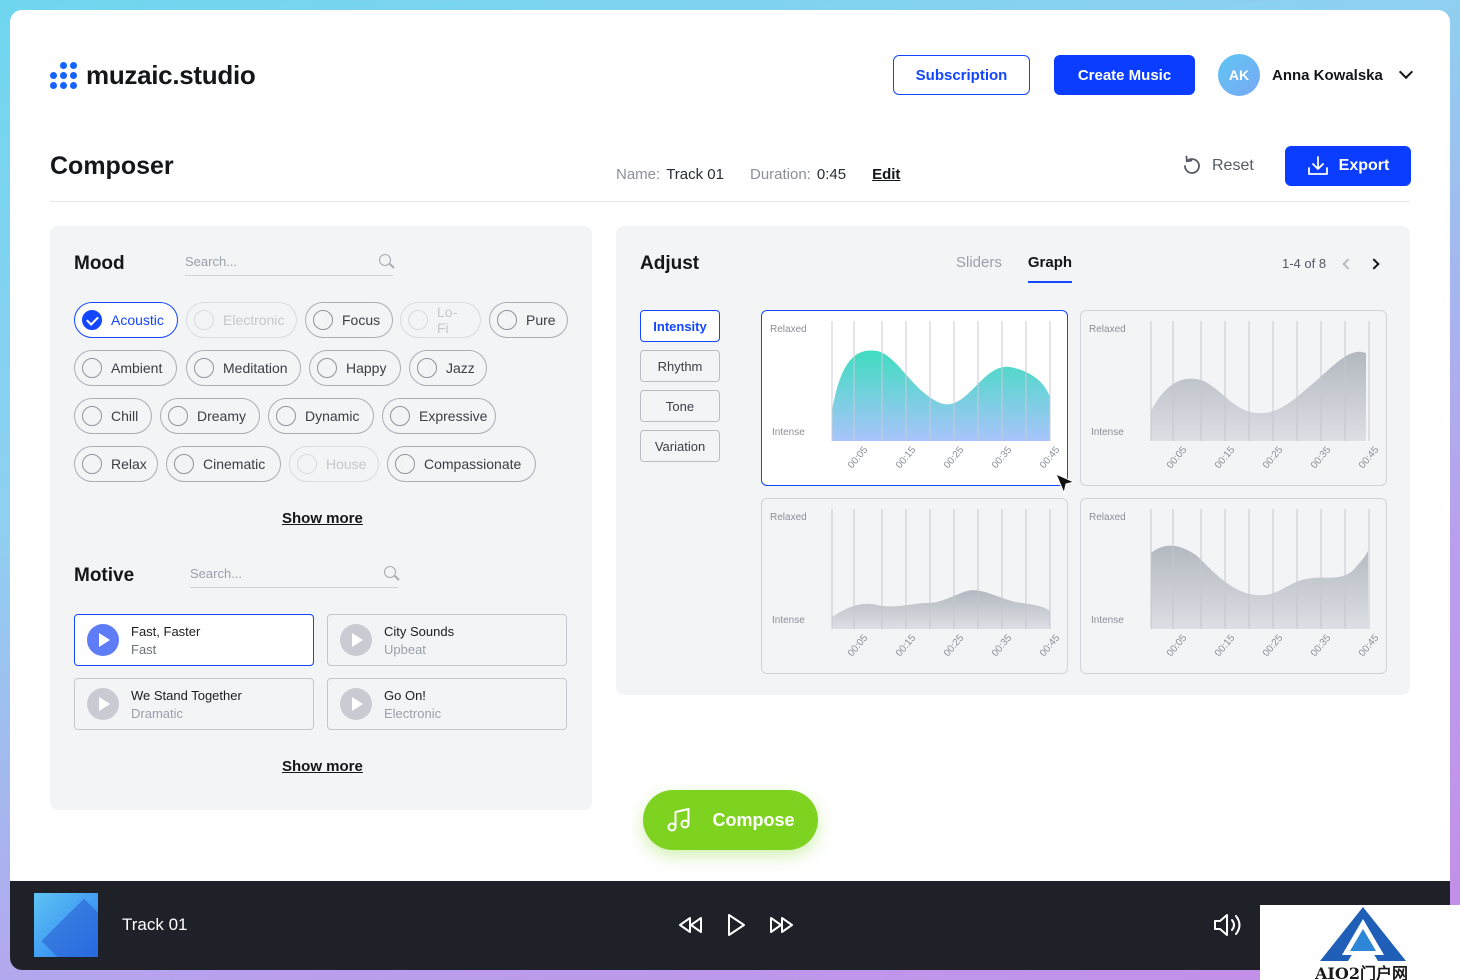 The width and height of the screenshot is (1460, 980). Describe the element at coordinates (166, 631) in the screenshot. I see `motive-title: Fast, Faster` at that location.